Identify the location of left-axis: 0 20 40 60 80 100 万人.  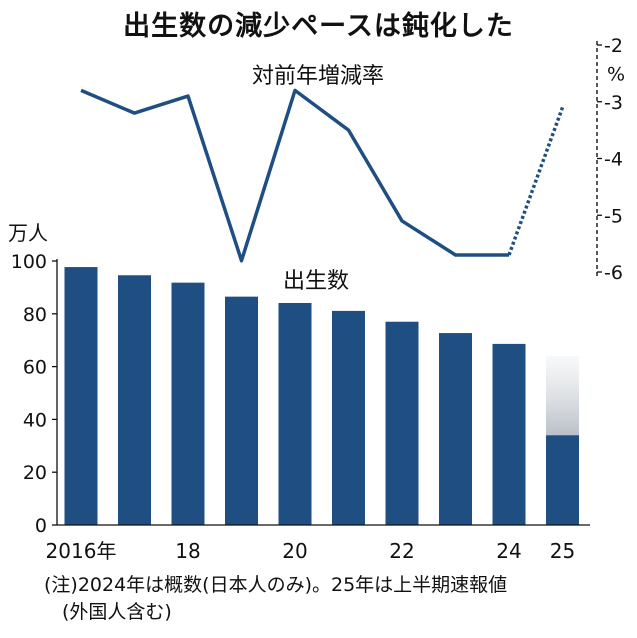
(33, 379).